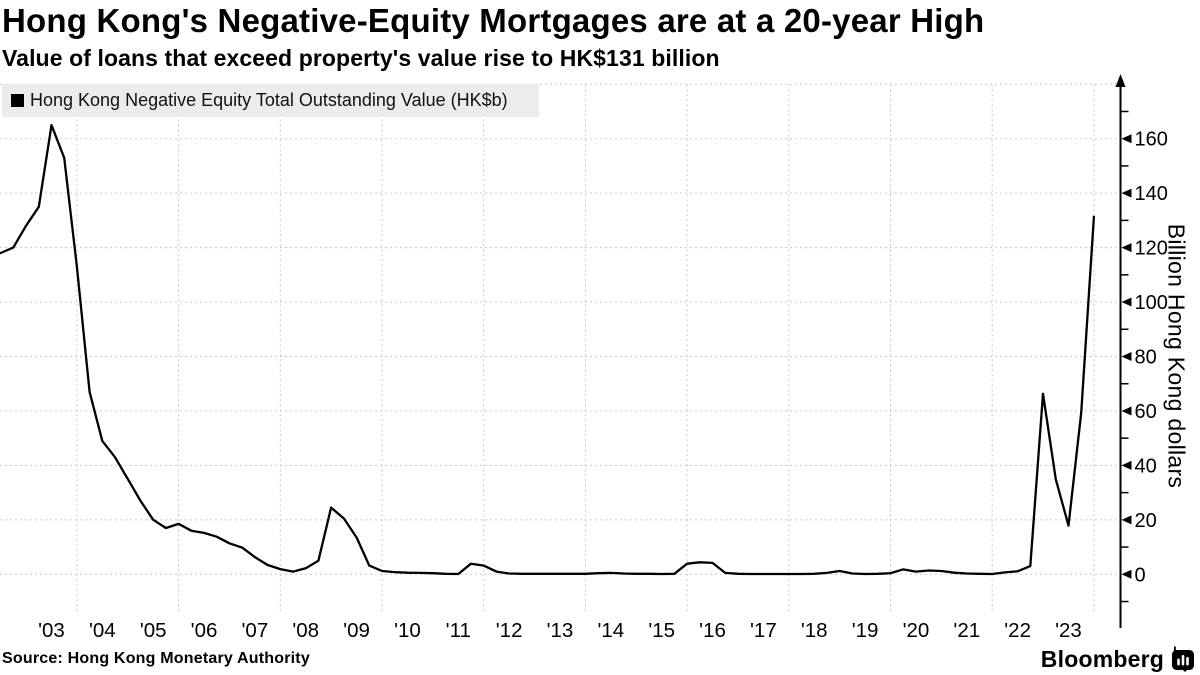 Image resolution: width=1200 pixels, height=675 pixels. What do you see at coordinates (1151, 303) in the screenshot?
I see `y-tick-label: 100` at bounding box center [1151, 303].